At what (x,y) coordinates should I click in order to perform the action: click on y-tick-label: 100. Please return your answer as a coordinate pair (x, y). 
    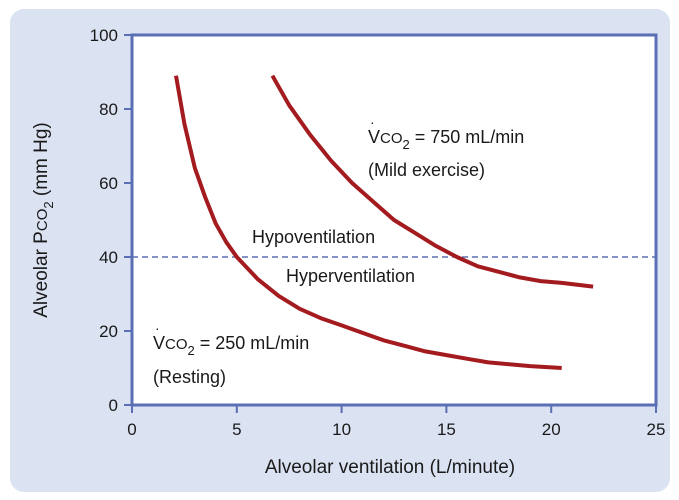
    Looking at the image, I should click on (104, 35).